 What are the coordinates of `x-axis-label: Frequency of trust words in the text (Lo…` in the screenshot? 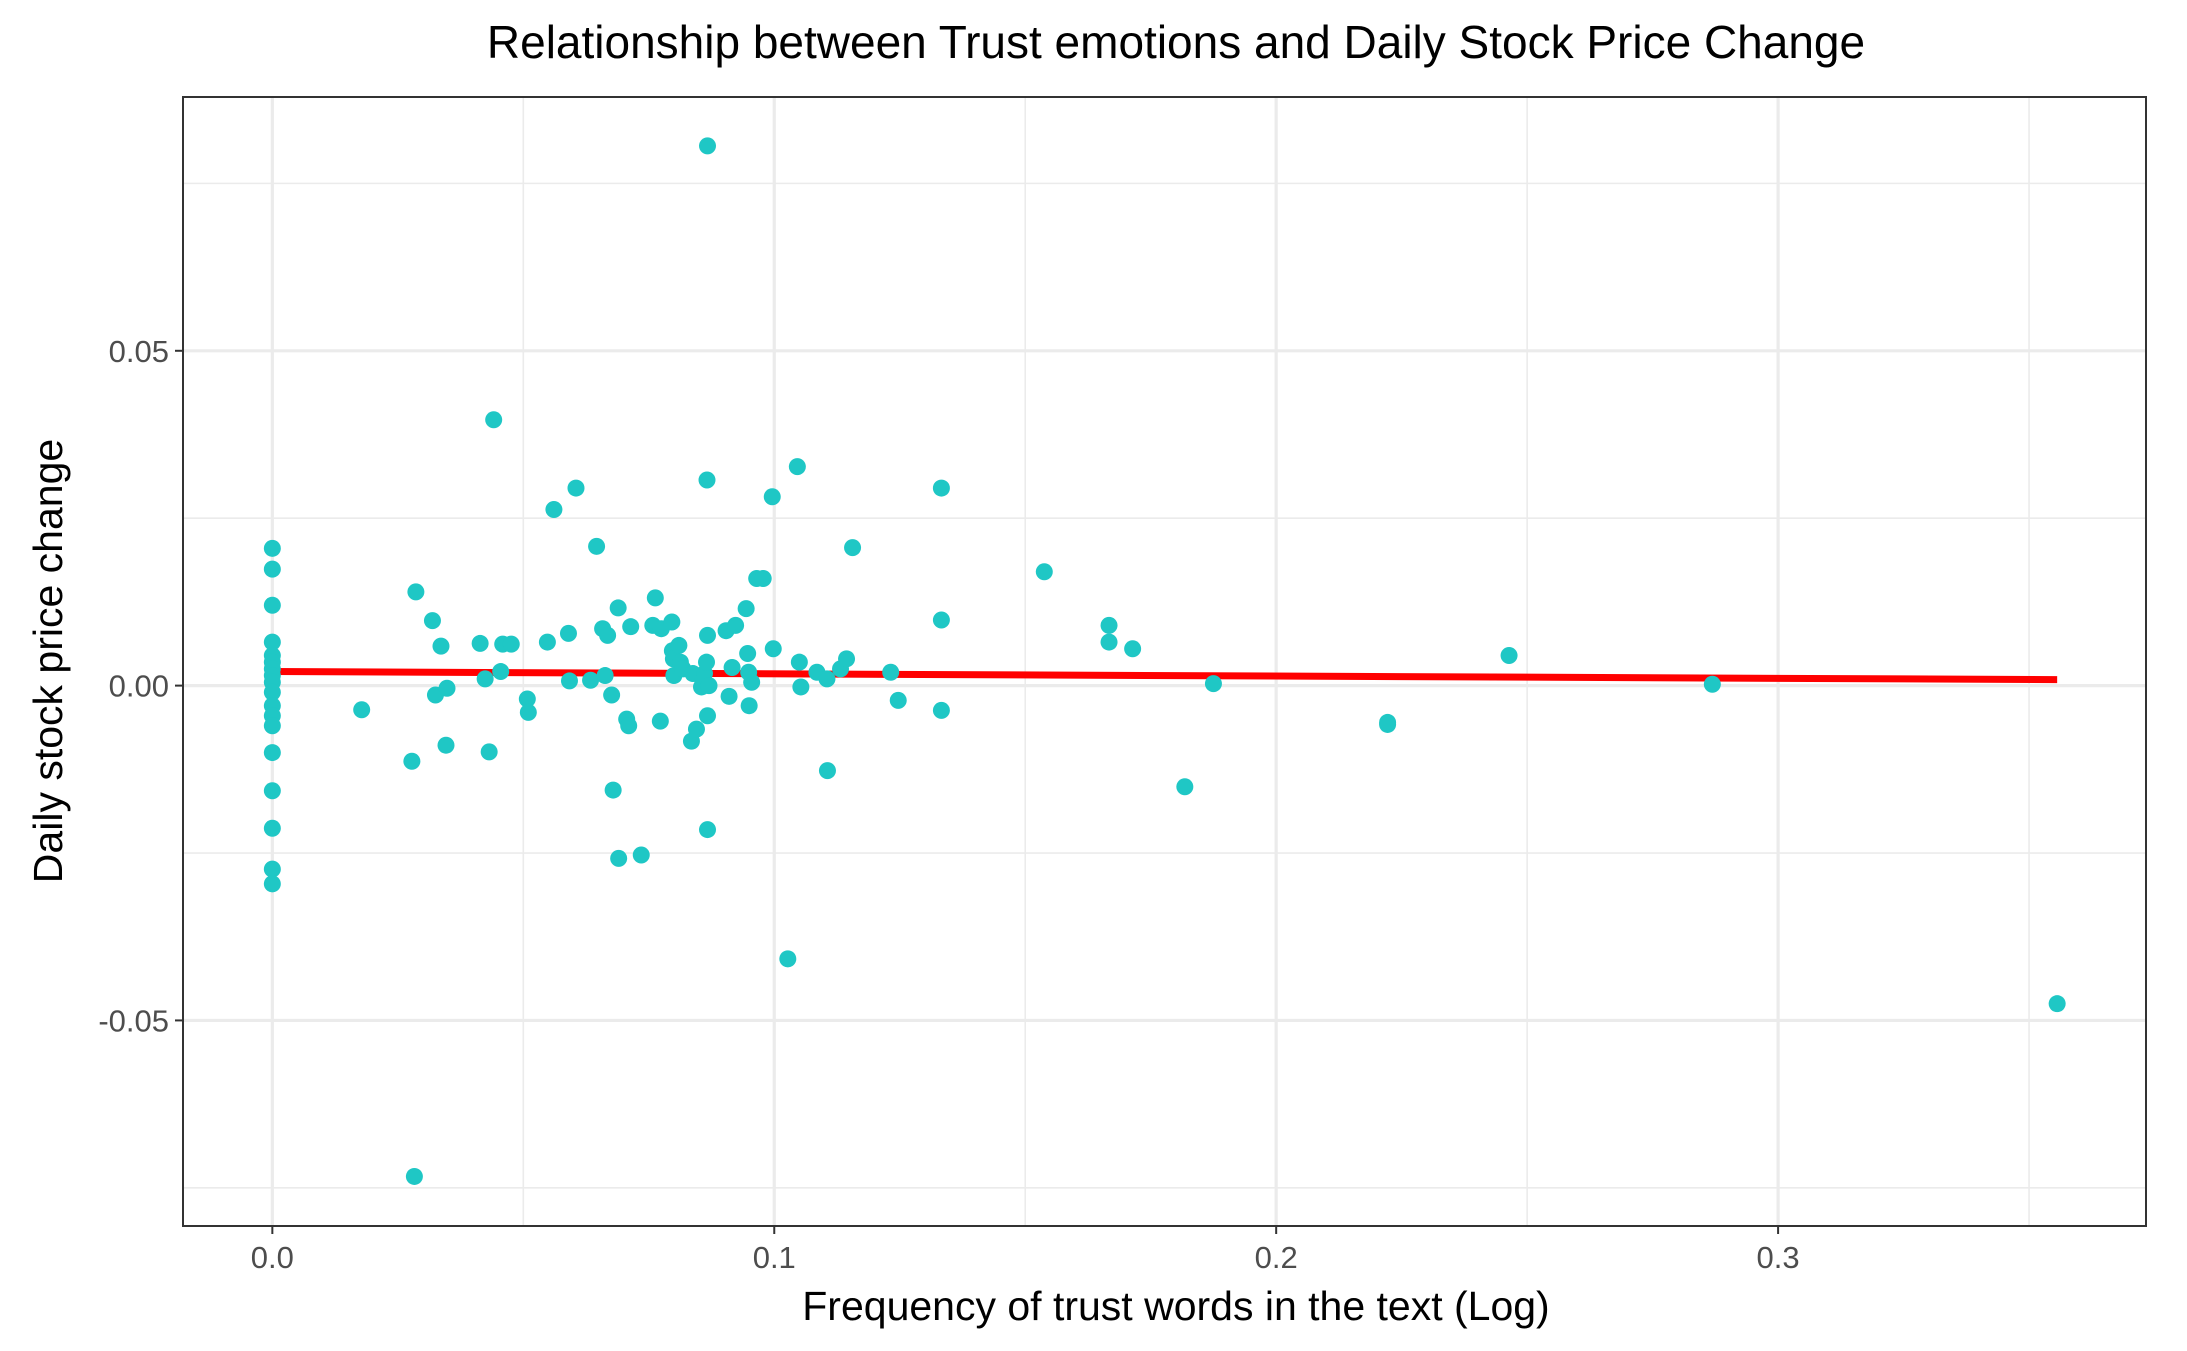 It's located at (1175, 1306).